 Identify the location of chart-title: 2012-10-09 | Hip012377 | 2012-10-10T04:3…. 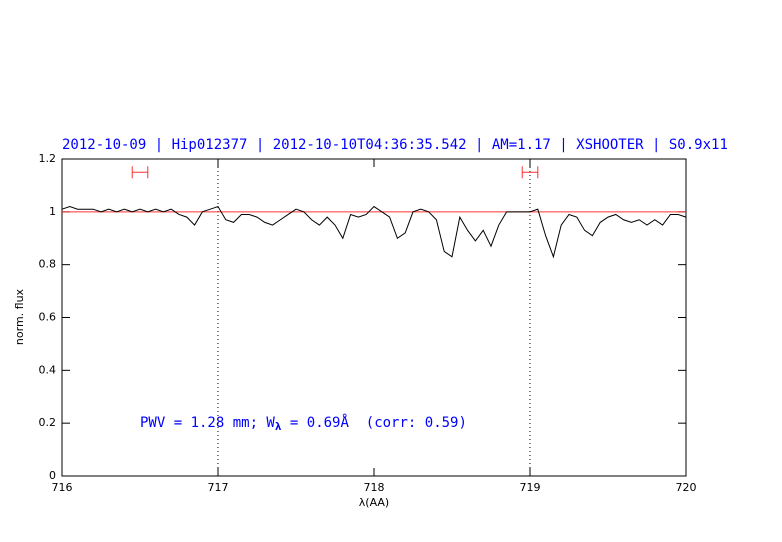
(395, 145).